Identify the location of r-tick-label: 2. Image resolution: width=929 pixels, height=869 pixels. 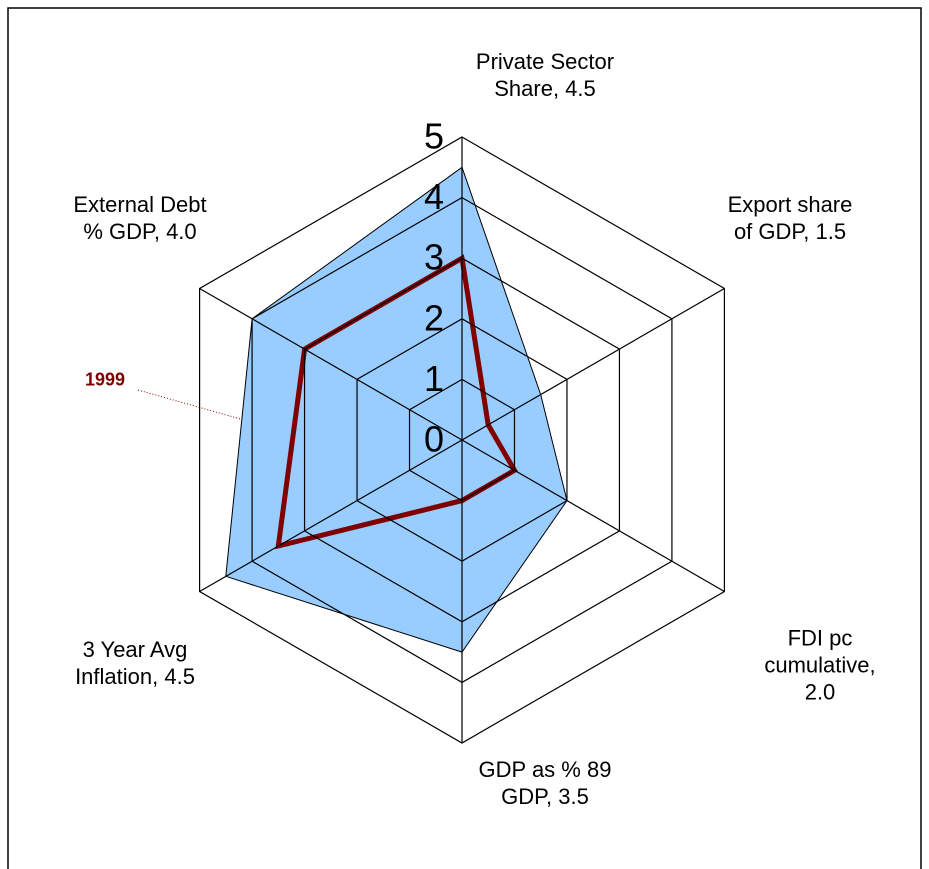
(434, 317).